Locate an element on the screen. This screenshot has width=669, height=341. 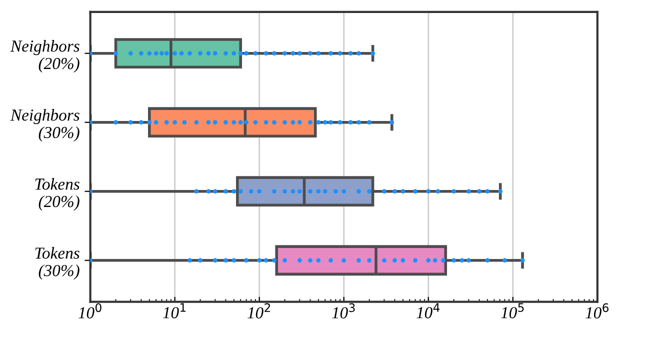
y-tick-label: Neighbors (20%) is located at coordinates (45, 56).